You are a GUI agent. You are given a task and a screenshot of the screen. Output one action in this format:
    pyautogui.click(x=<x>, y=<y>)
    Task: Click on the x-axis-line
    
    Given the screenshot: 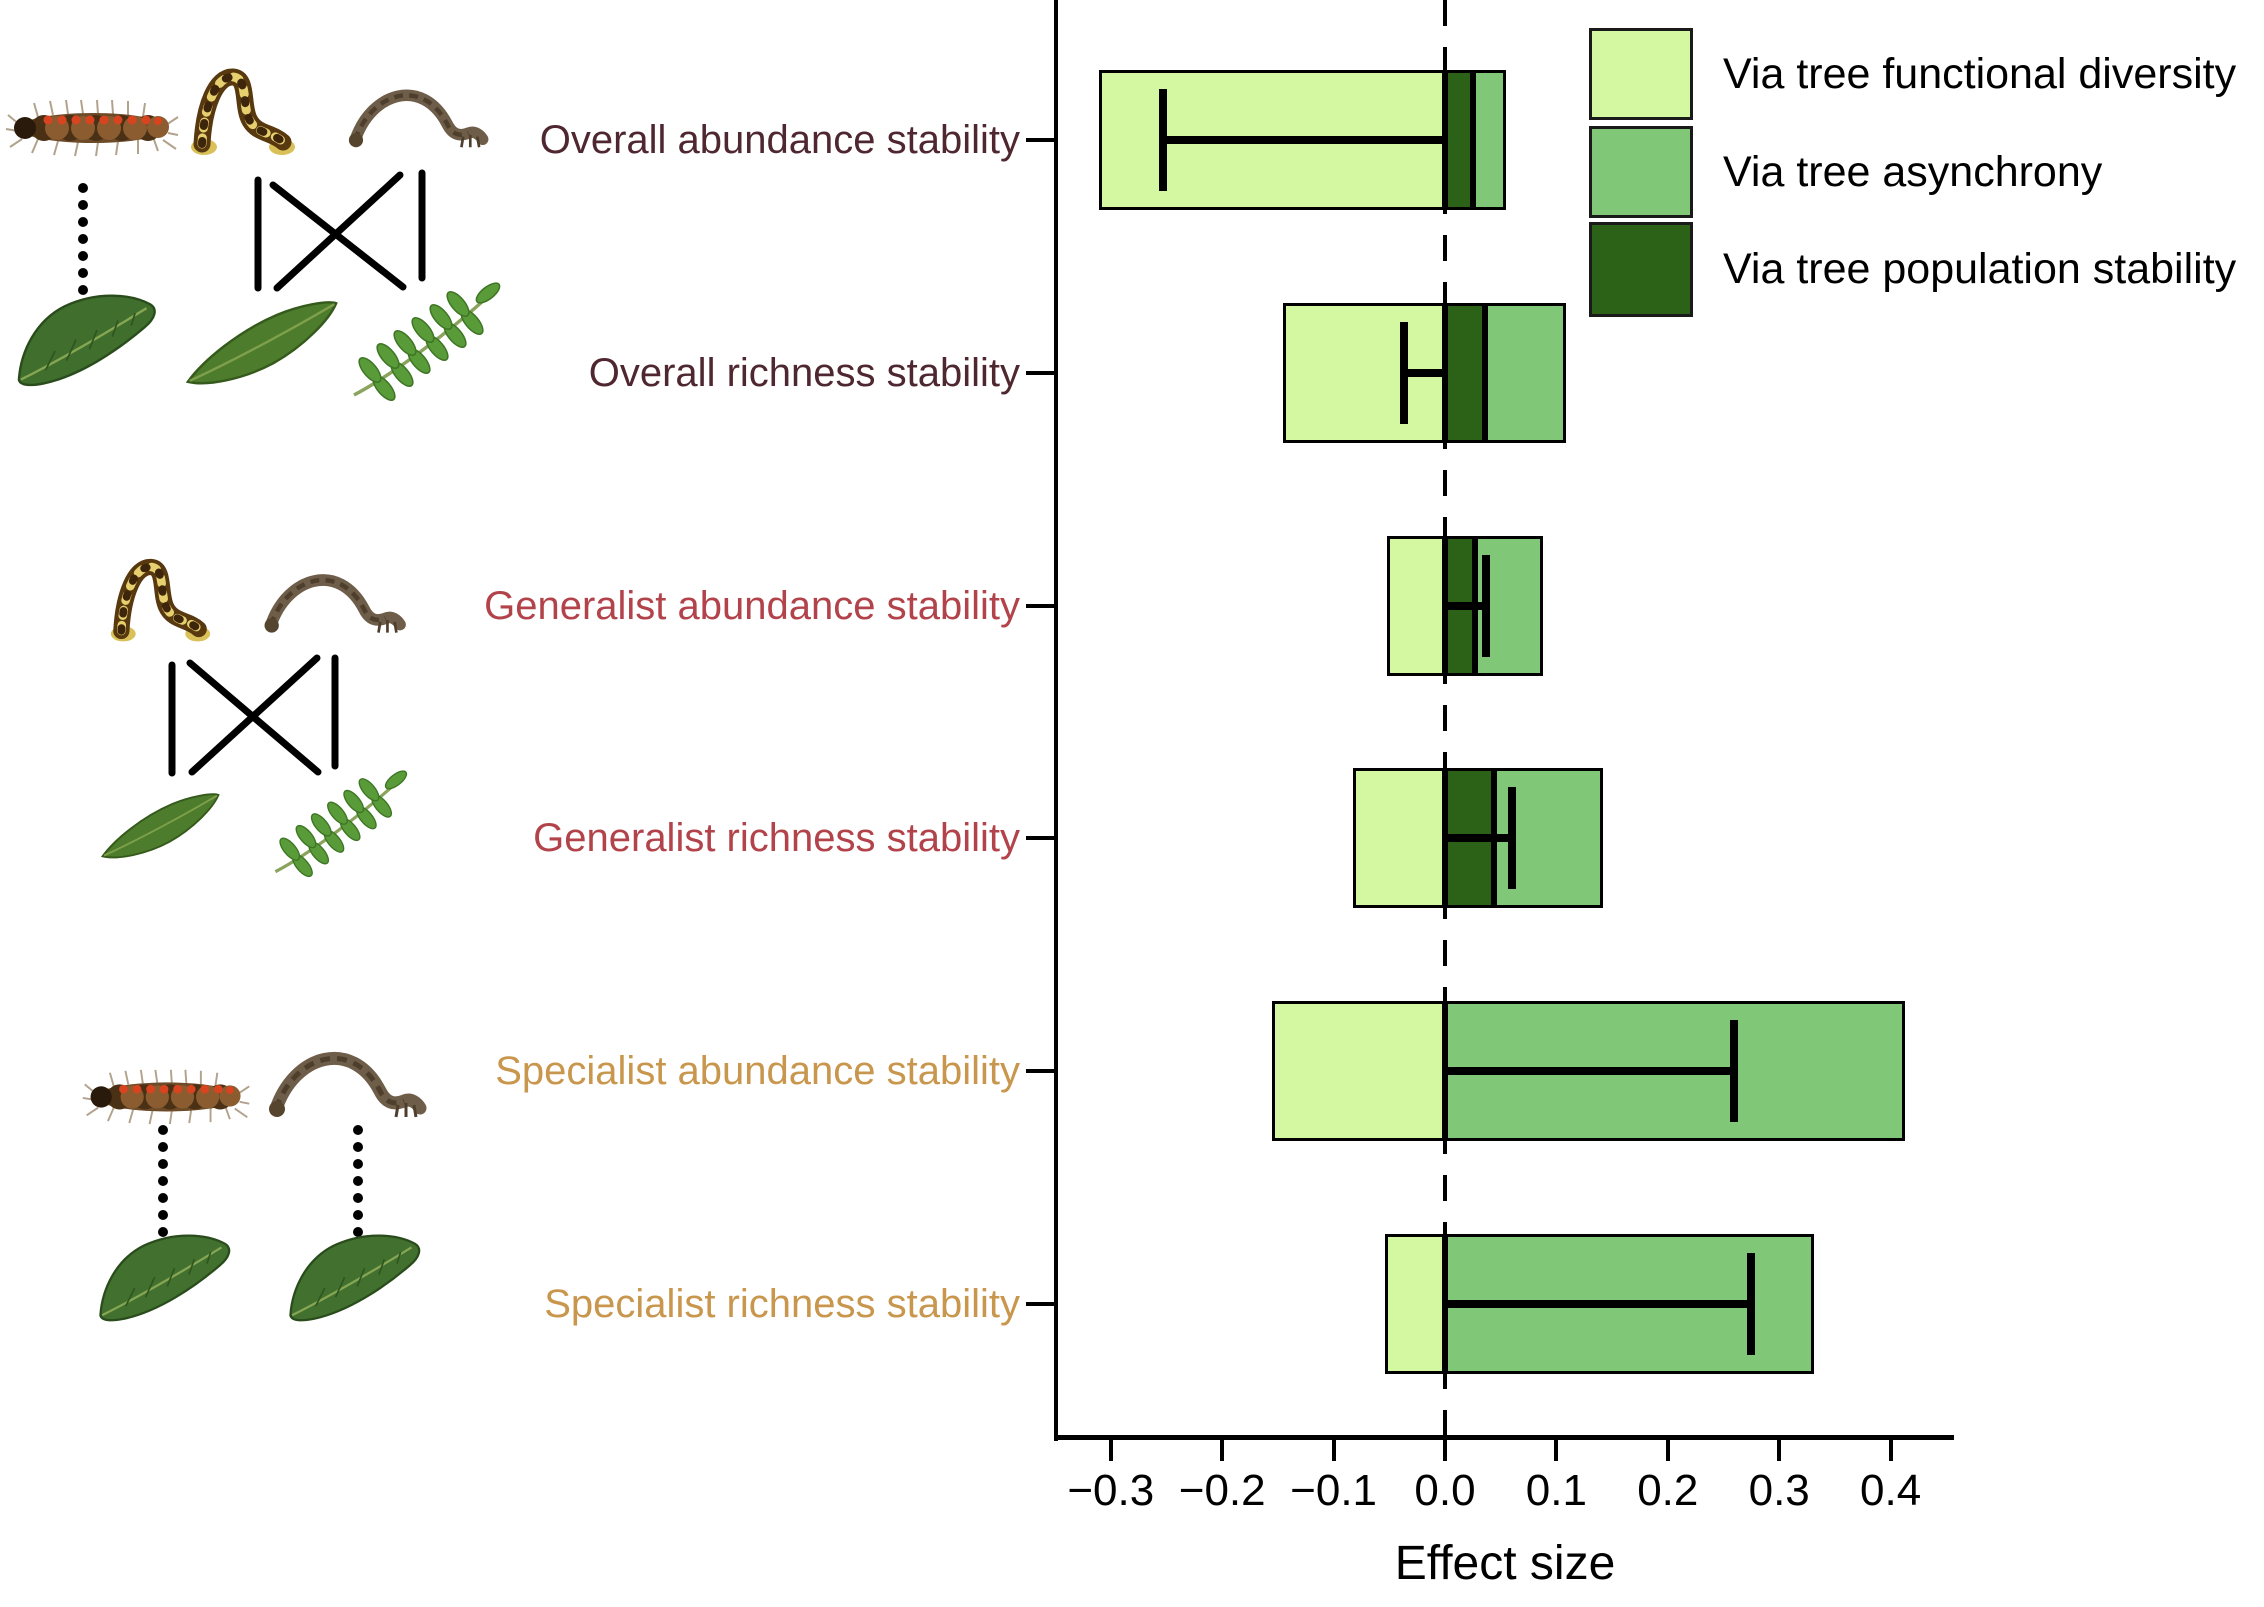 What is the action you would take?
    pyautogui.click(x=1504, y=1437)
    